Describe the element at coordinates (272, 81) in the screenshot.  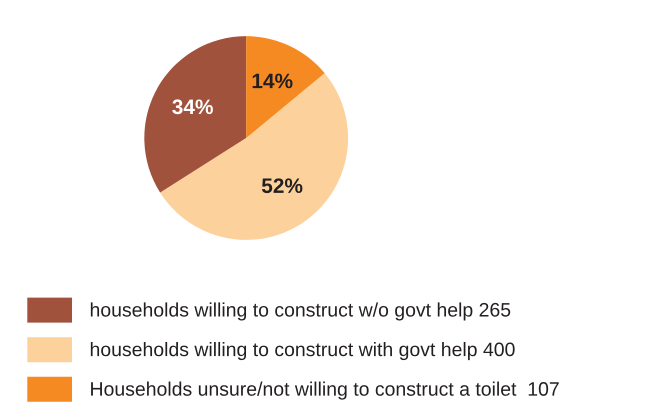
I see `data-label: 14%` at that location.